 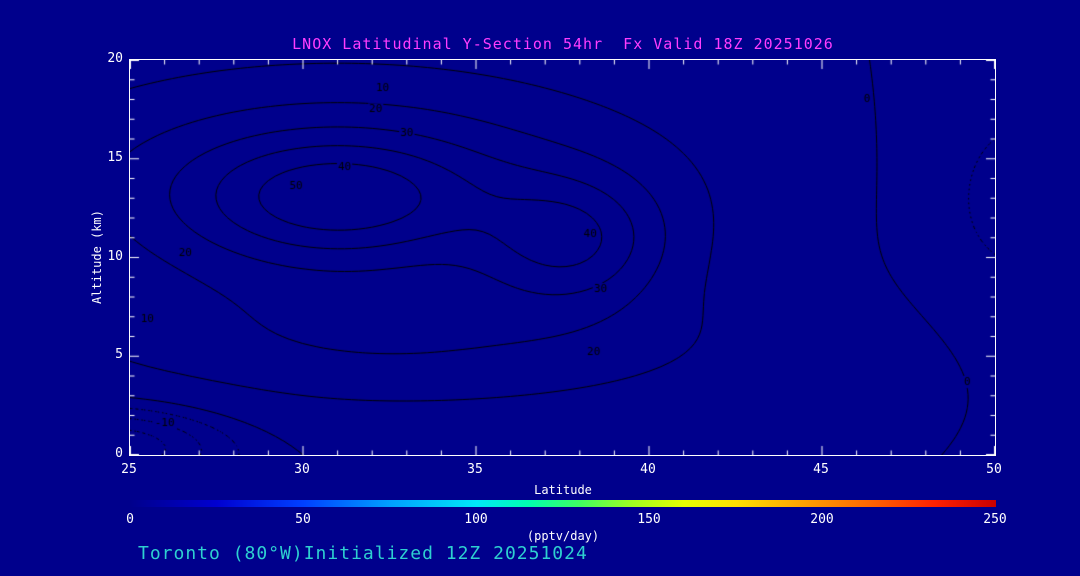 What do you see at coordinates (995, 519) in the screenshot?
I see `colorbar-tick-label: 250` at bounding box center [995, 519].